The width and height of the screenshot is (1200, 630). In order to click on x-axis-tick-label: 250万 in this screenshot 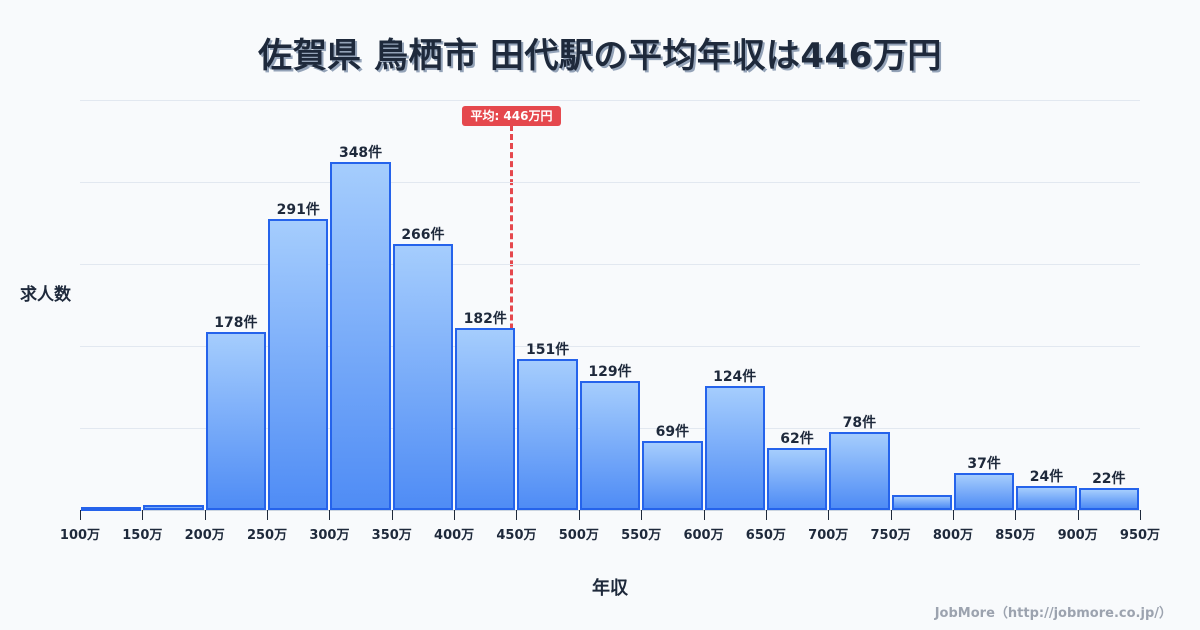, I will do `click(267, 535)`.